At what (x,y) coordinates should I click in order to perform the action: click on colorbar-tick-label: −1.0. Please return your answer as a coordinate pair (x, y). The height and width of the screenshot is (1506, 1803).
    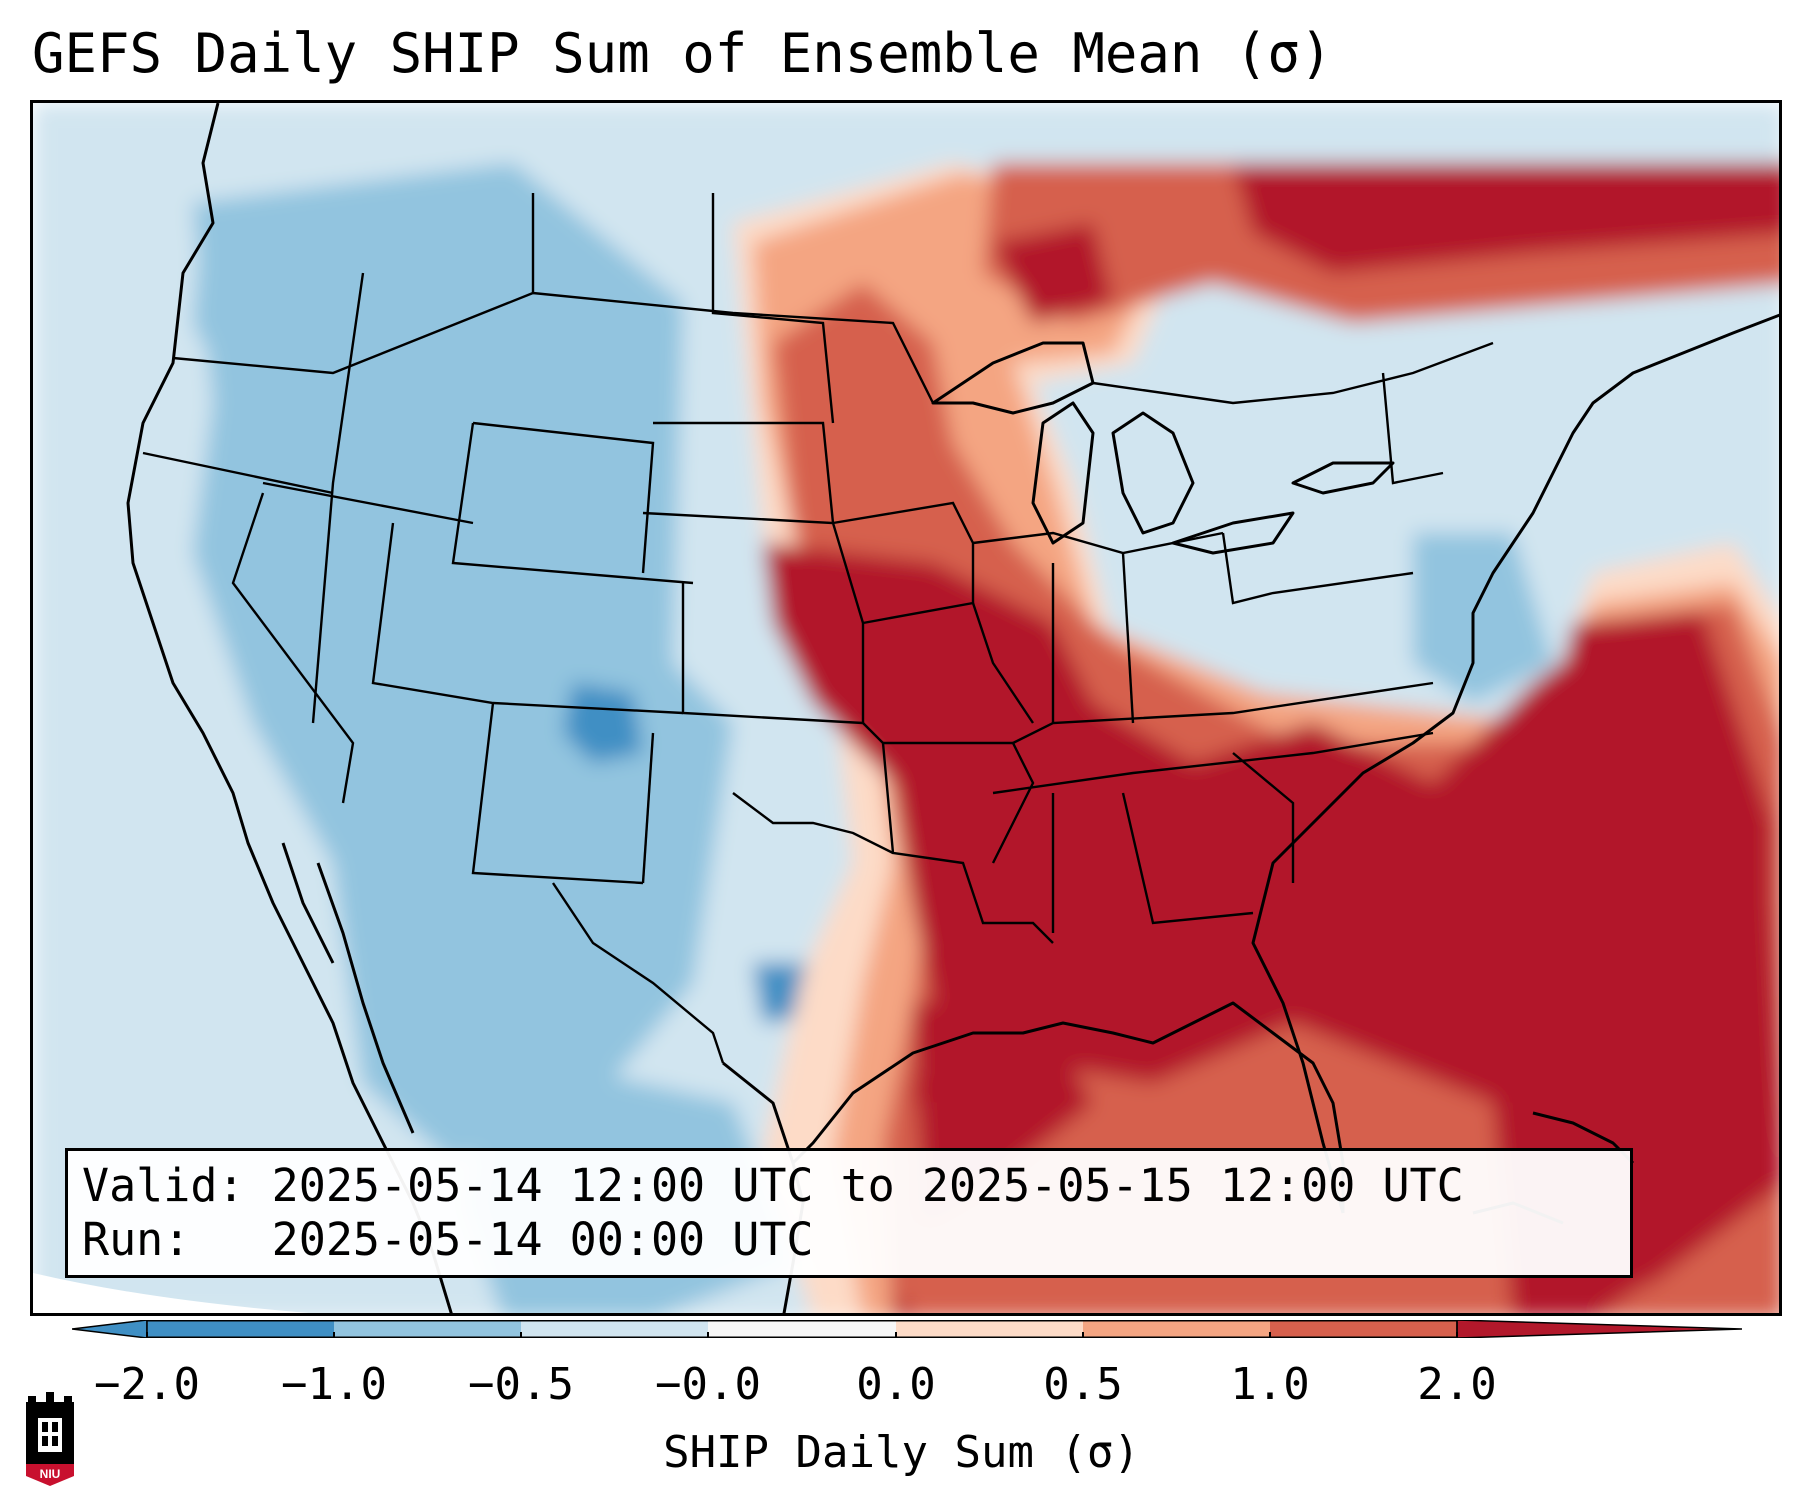
    Looking at the image, I should click on (334, 1384).